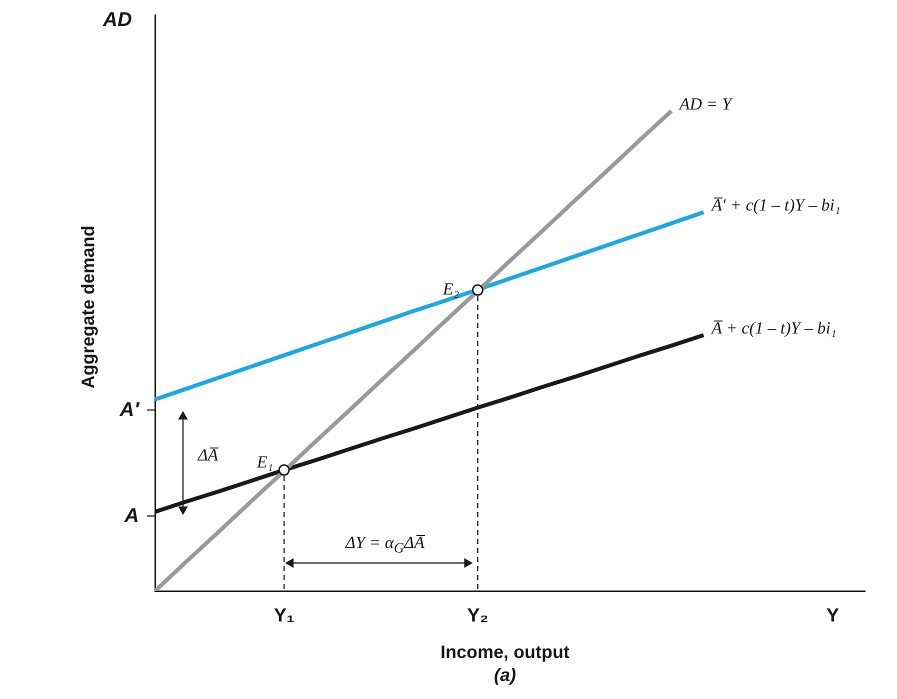 Image resolution: width=897 pixels, height=699 pixels. What do you see at coordinates (775, 205) in the screenshot?
I see `series-label: A̅′ + c(1 – t)Y – bi₁` at bounding box center [775, 205].